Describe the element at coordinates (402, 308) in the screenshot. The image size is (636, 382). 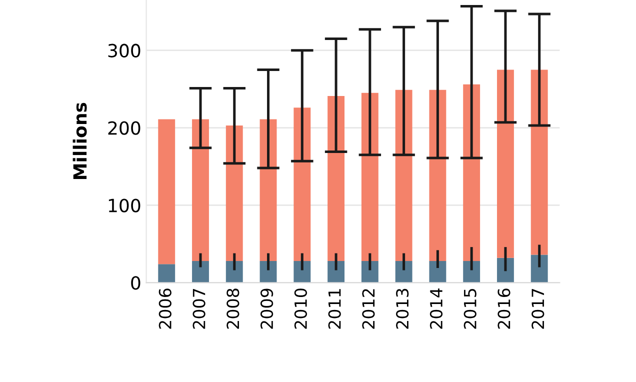
I see `x-tick-label: 2013` at that location.